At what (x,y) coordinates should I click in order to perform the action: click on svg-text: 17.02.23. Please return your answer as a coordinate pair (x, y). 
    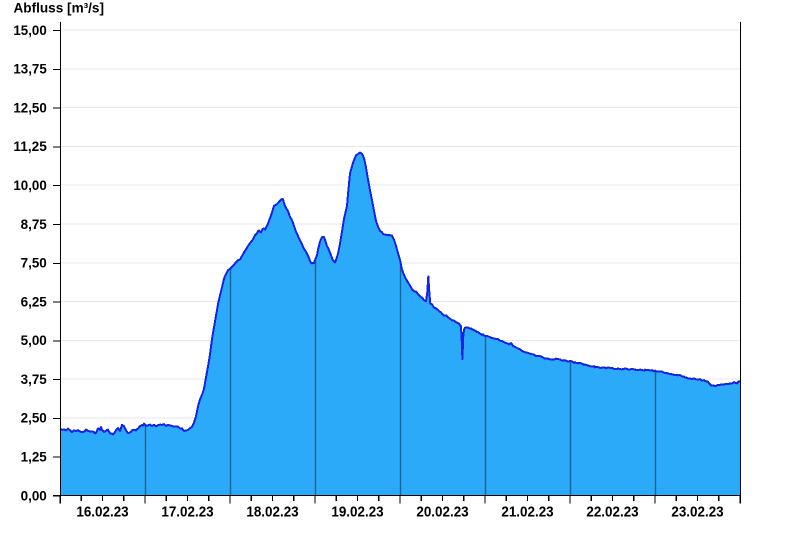
    Looking at the image, I should click on (187, 512).